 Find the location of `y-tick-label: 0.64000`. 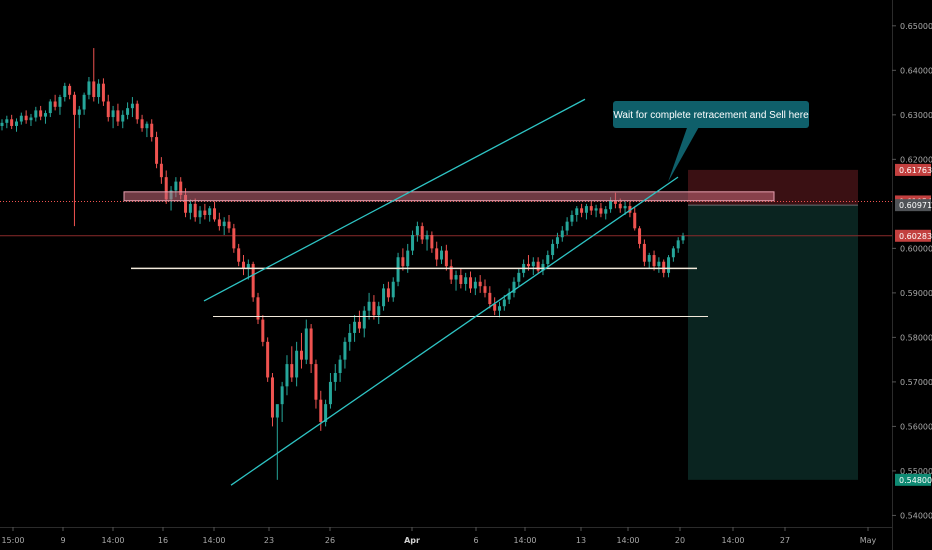

y-tick-label: 0.64000 is located at coordinates (916, 70).